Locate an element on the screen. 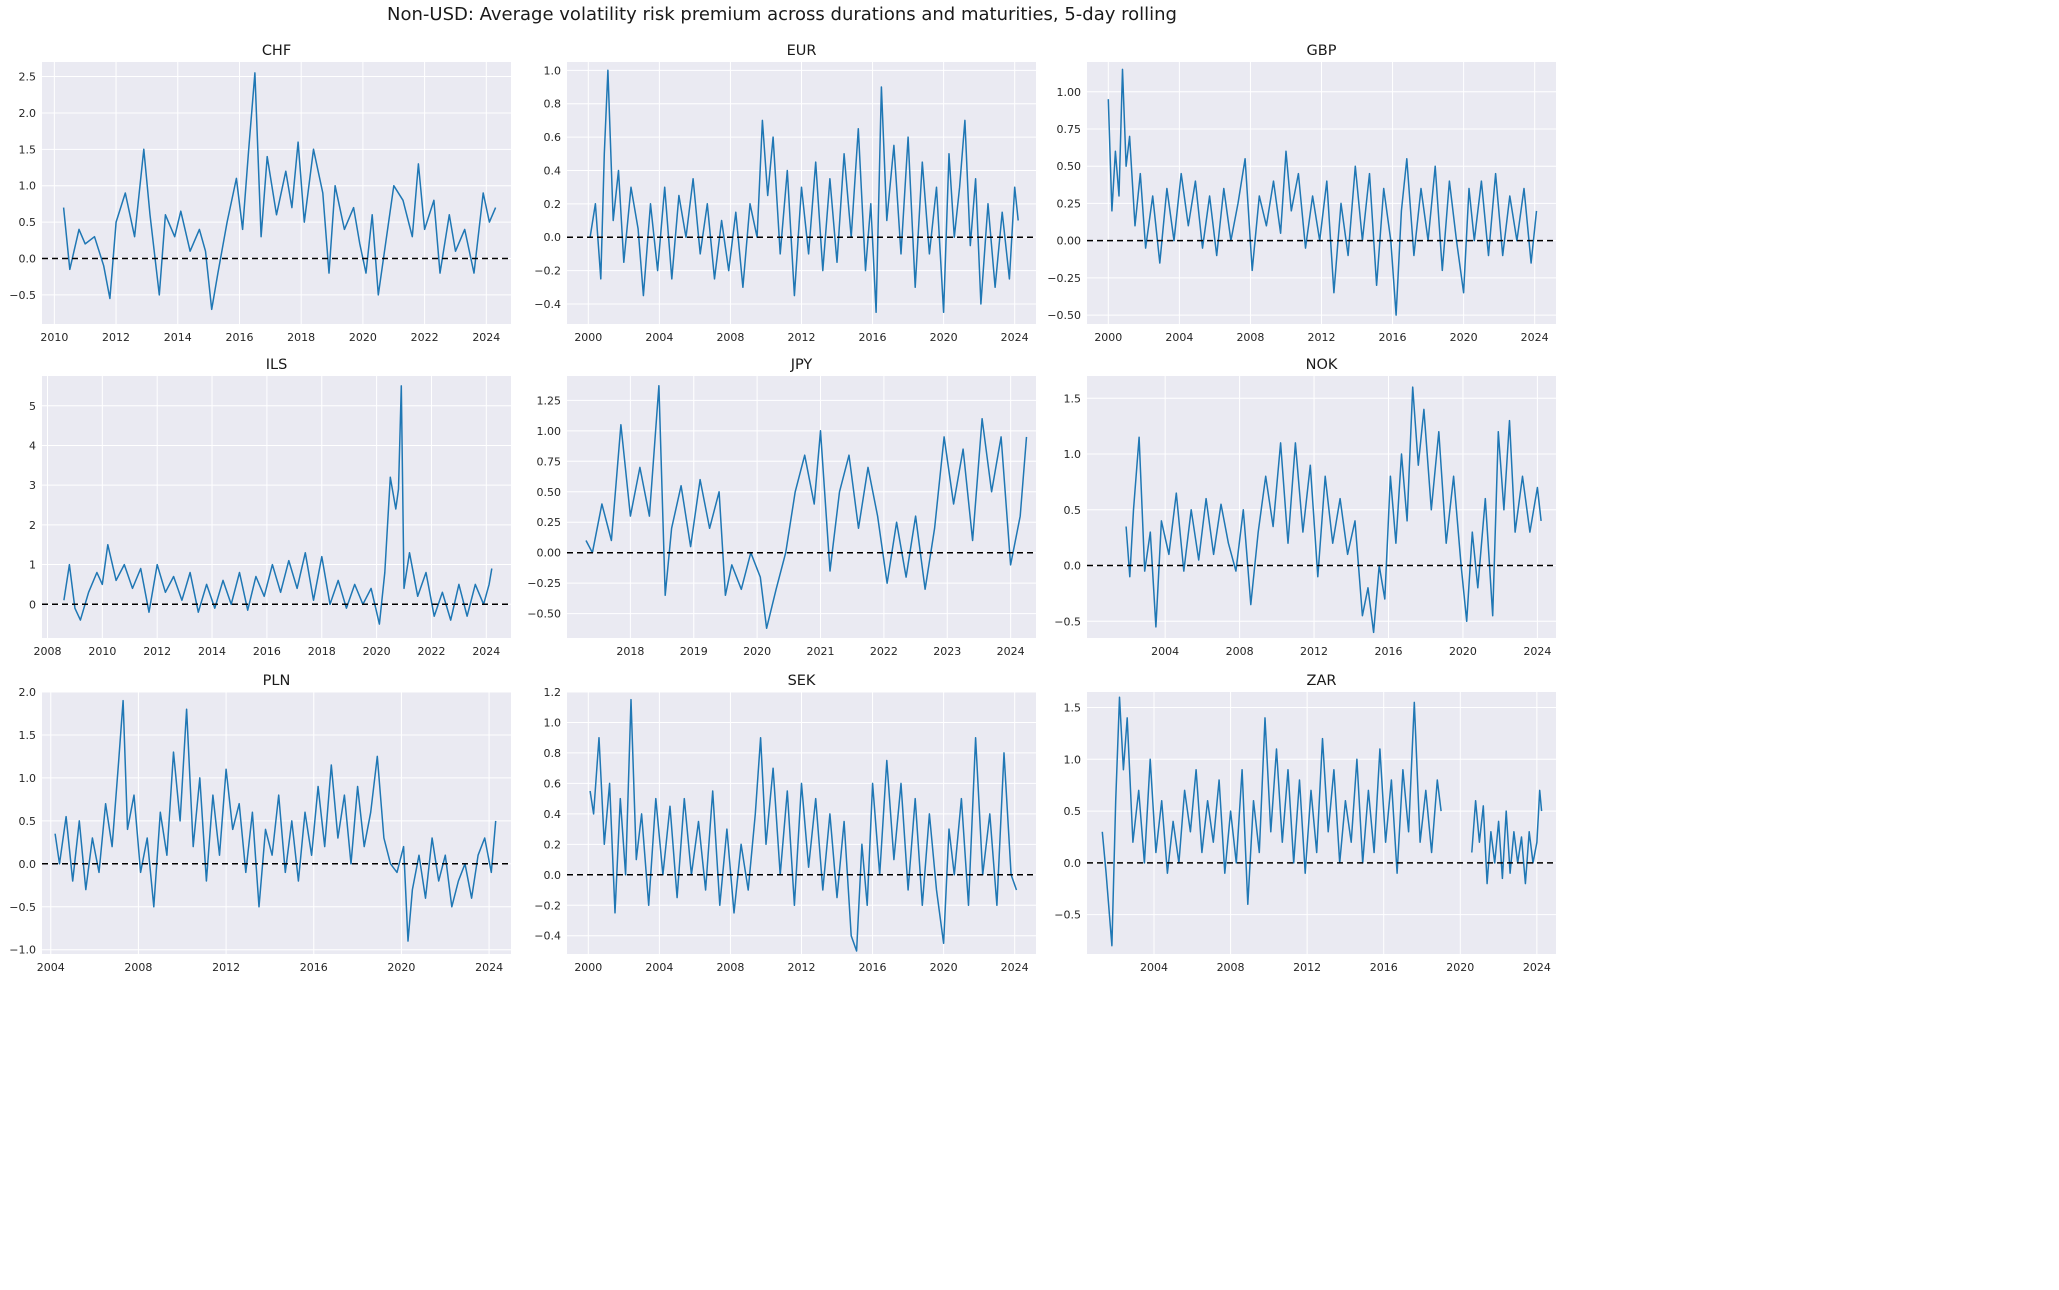  x-tick-label: 2000 is located at coordinates (588, 967).